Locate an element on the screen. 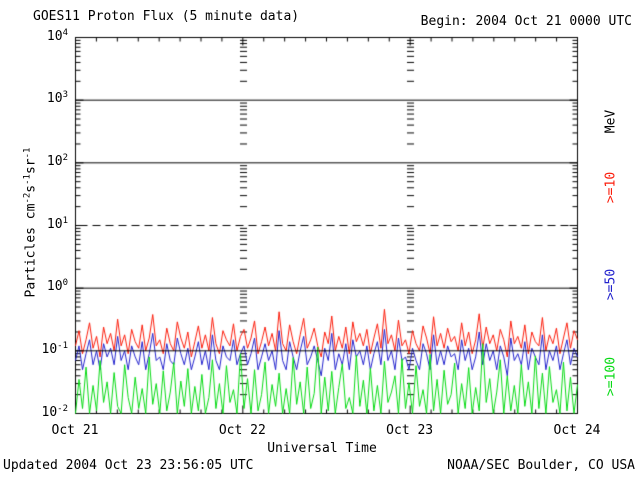 This screenshot has height=480, width=640. y-tick-label-10e-1: 10-1 is located at coordinates (48, 349).